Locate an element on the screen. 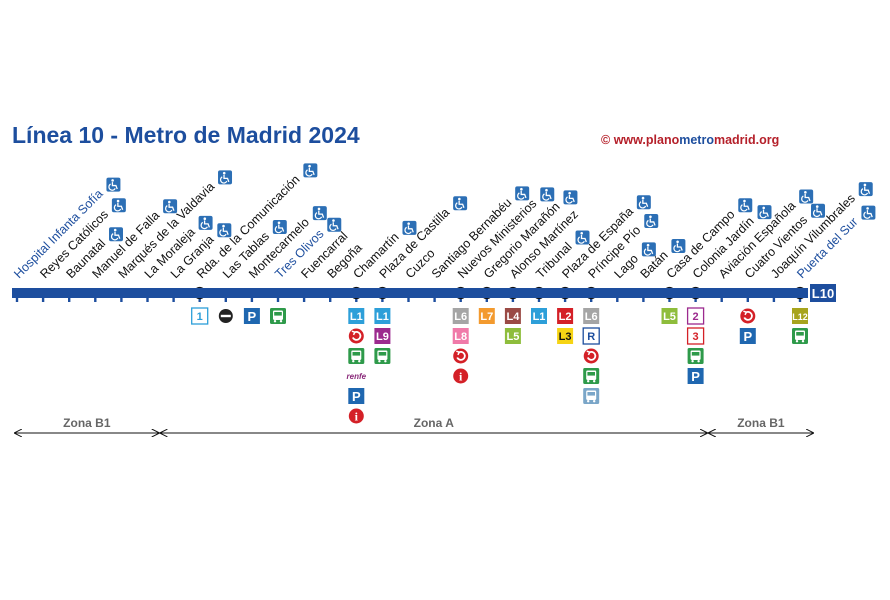 This screenshot has height=600, width=890. line-badge-l2: L2 is located at coordinates (565, 316).